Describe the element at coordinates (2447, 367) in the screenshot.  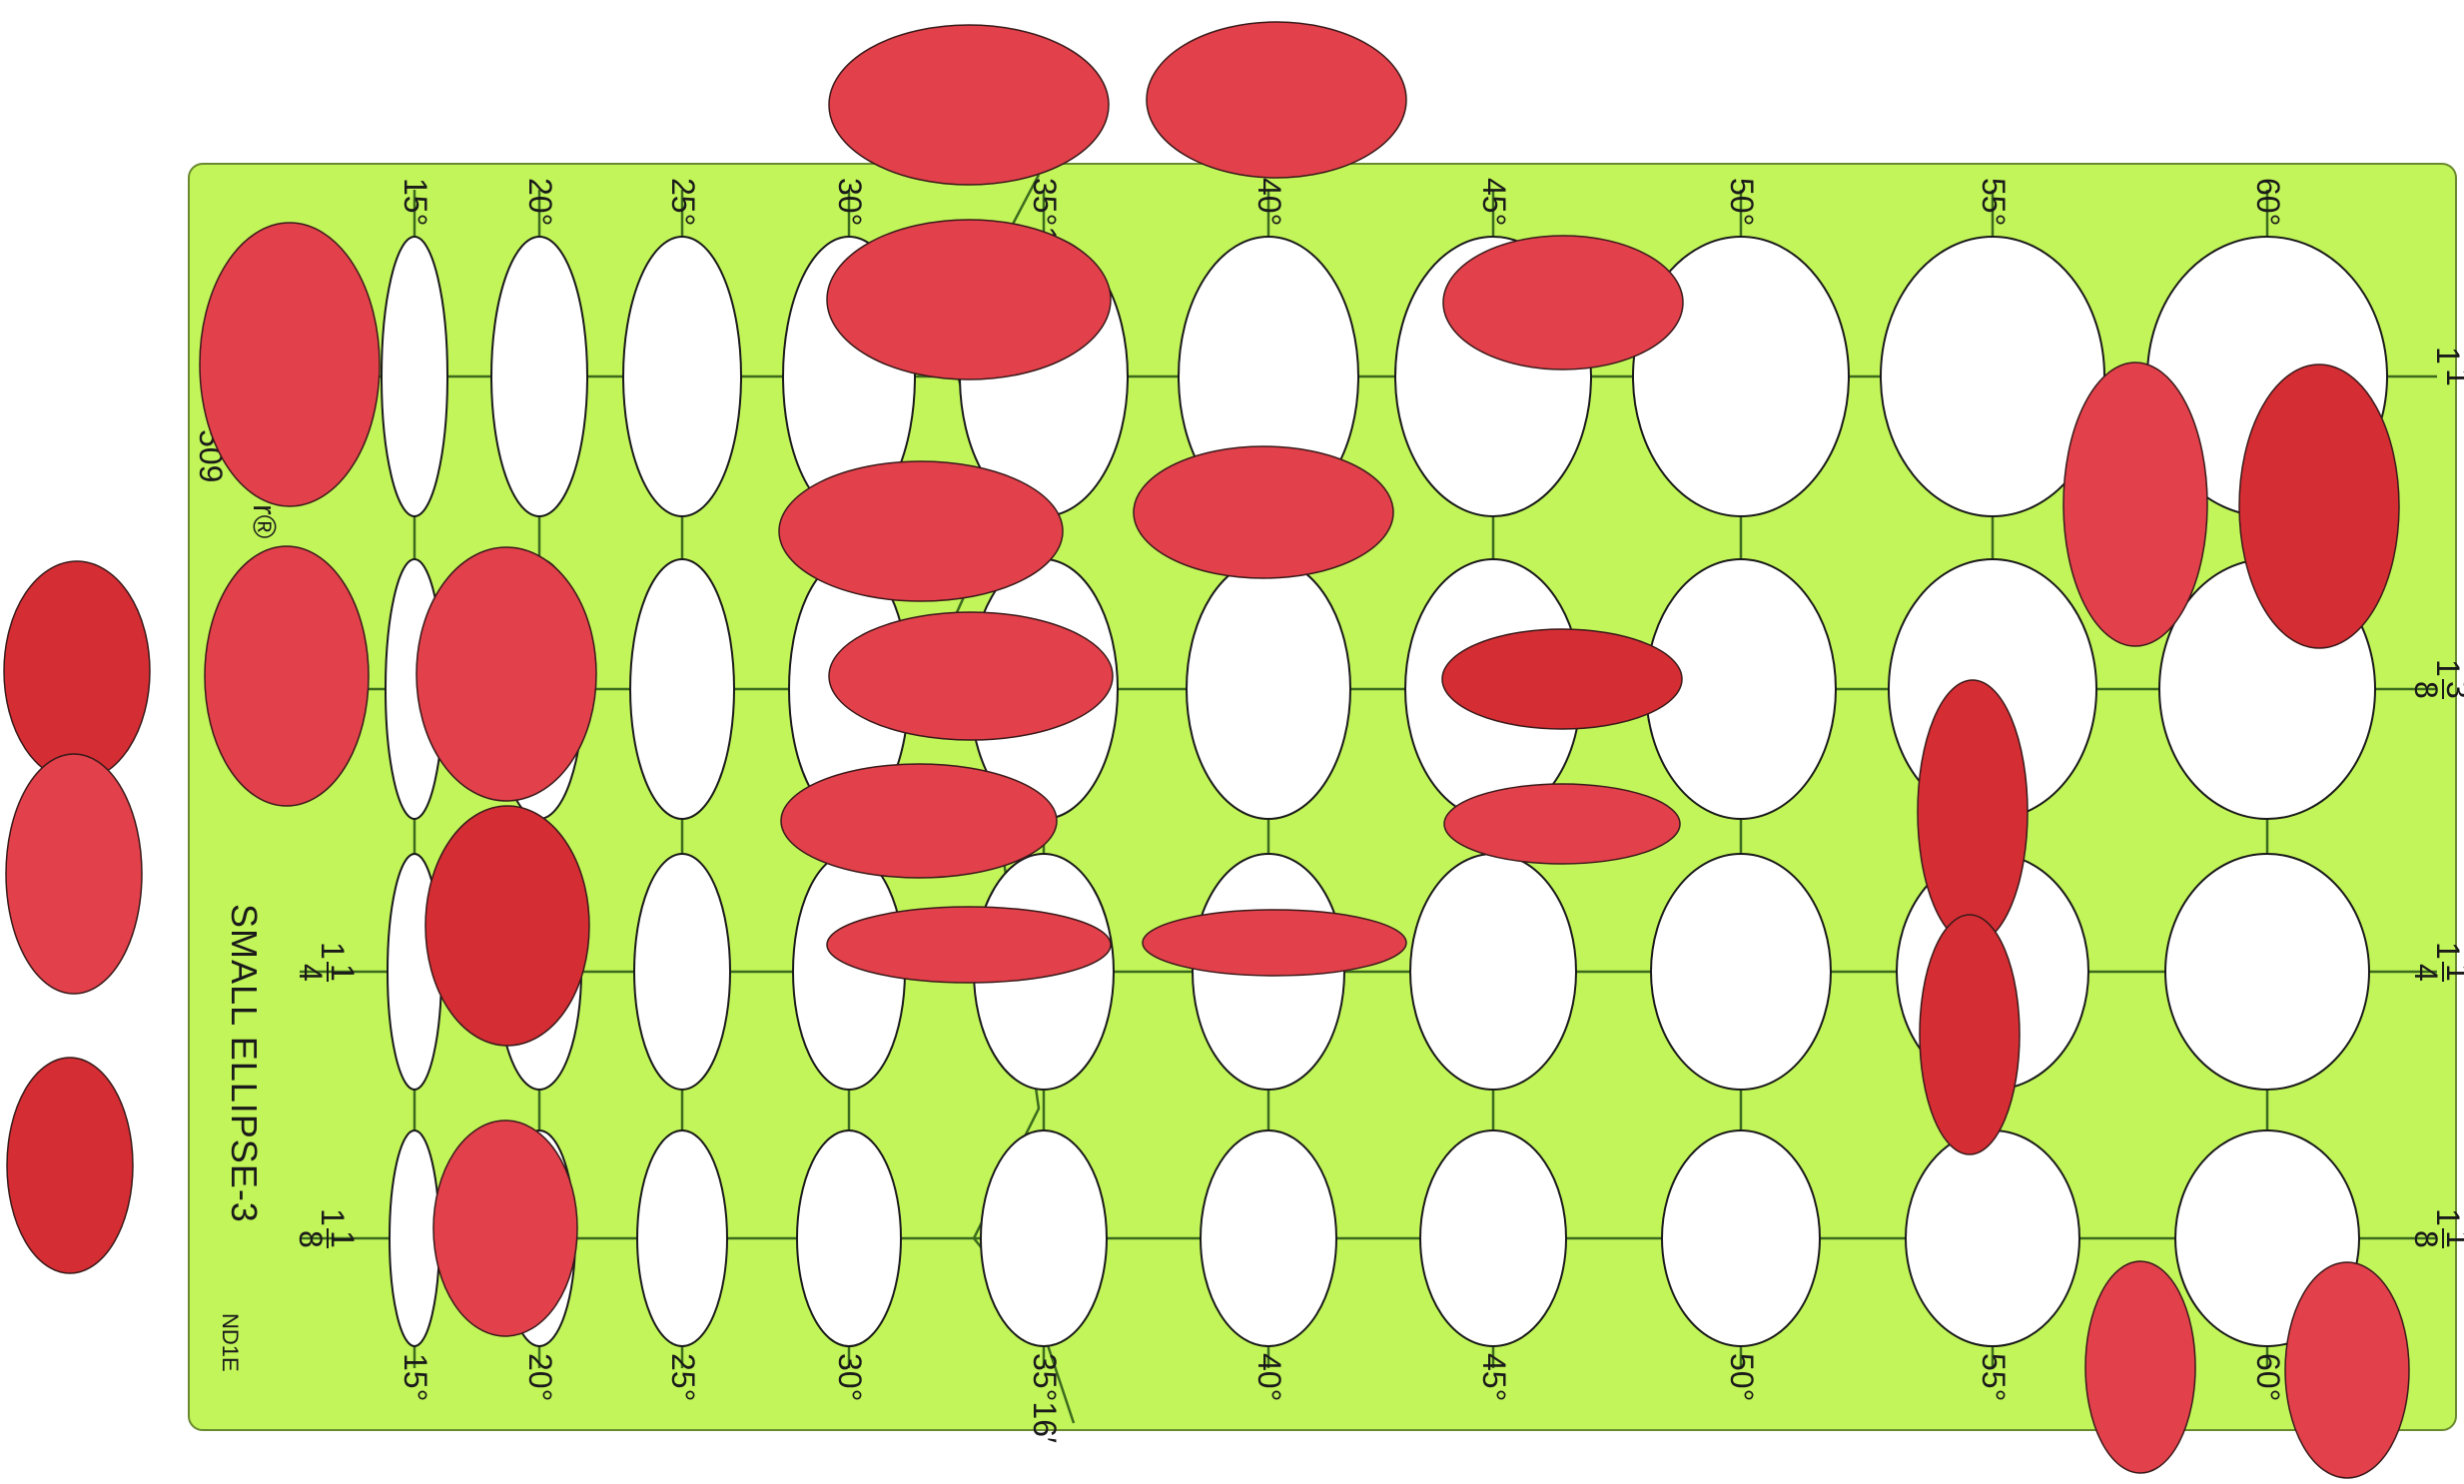
I see `size-label-right: 11` at that location.